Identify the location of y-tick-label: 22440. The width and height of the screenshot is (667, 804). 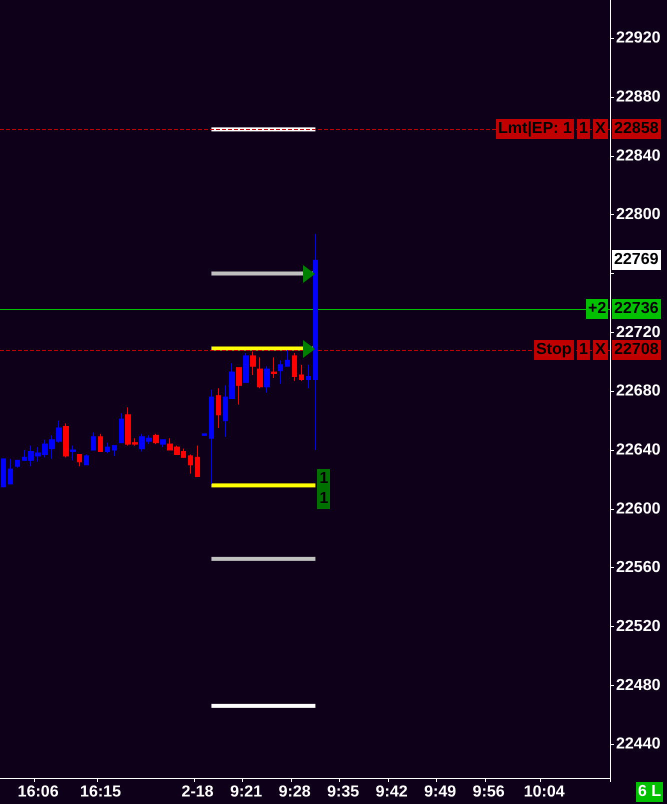
(638, 744).